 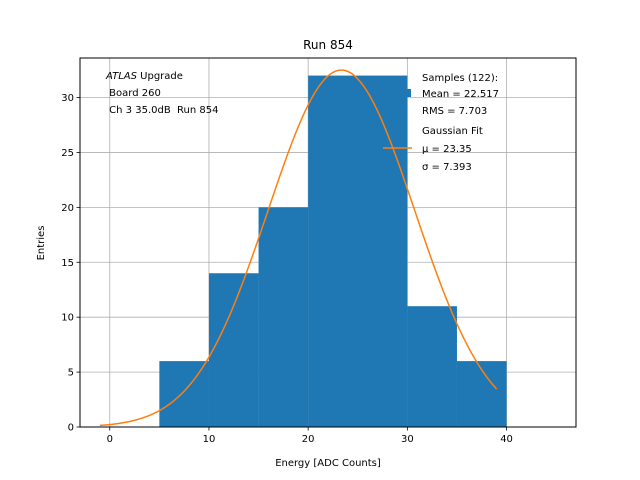 What do you see at coordinates (407, 439) in the screenshot?
I see `x-tick-label: 30` at bounding box center [407, 439].